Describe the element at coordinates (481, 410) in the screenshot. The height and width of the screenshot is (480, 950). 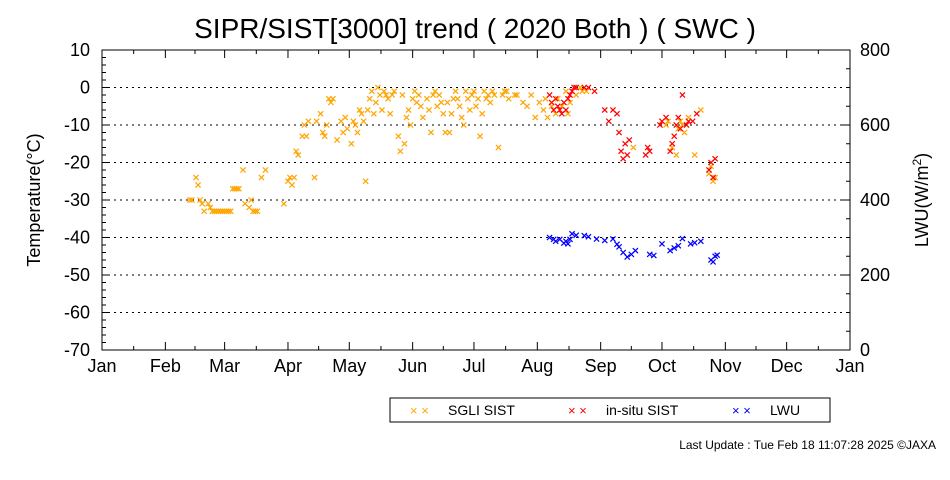
I see `legend-label-sgli: SGLI SIST` at that location.